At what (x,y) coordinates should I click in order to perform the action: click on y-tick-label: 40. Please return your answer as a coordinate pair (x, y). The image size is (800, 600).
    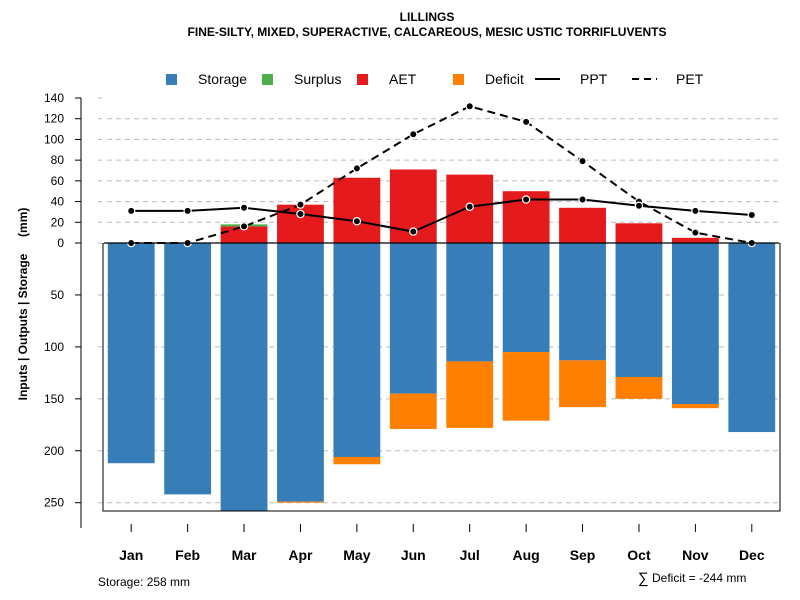
    Looking at the image, I should click on (58, 202).